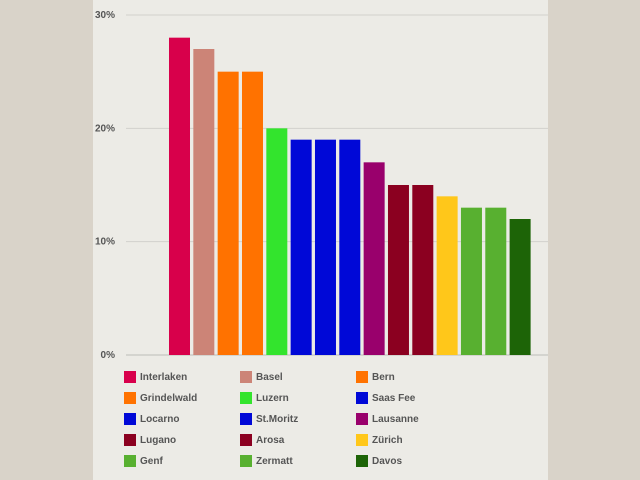 This screenshot has height=480, width=640. Describe the element at coordinates (277, 241) in the screenshot. I see `bar-luzern` at that location.